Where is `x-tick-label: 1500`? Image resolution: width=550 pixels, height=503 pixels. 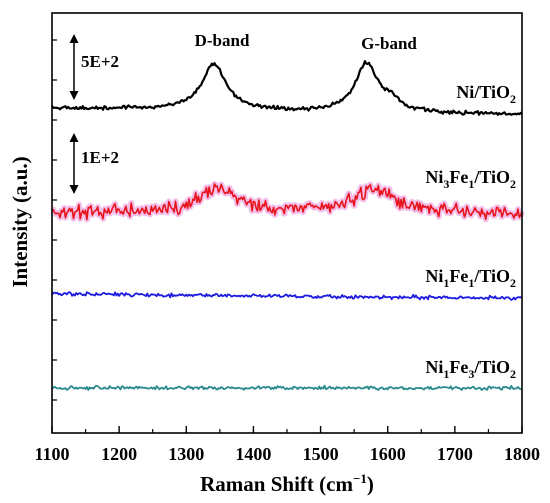
x-tick-label: 1500 is located at coordinates (321, 454).